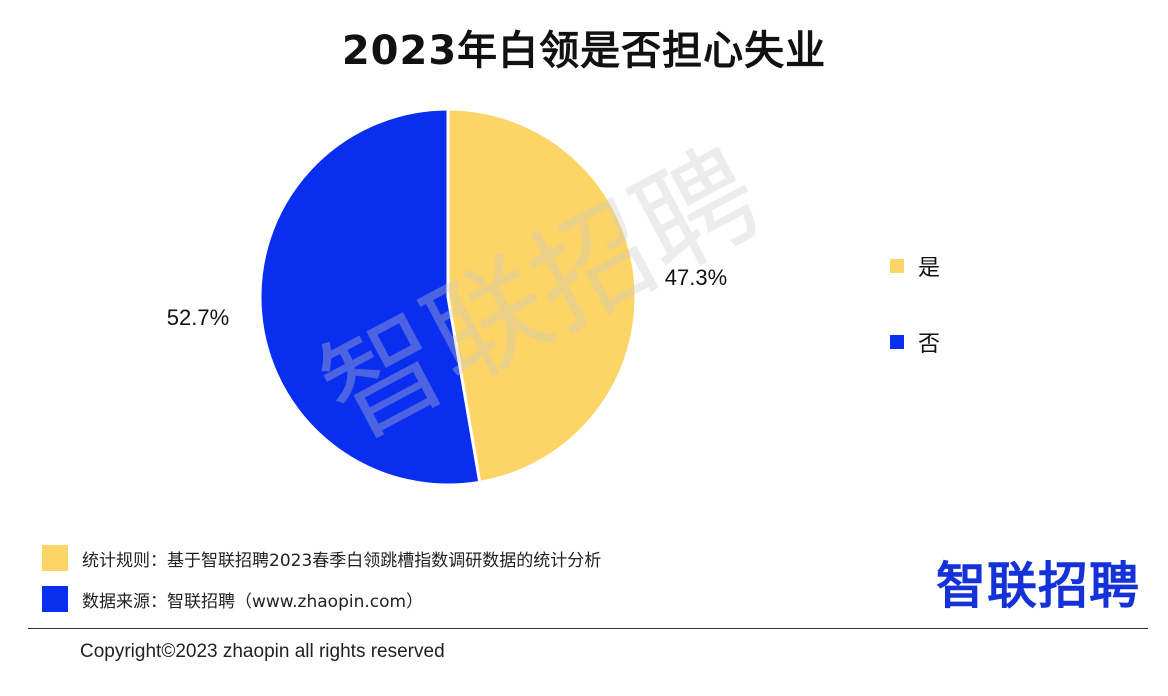  I want to click on stat-rule-text: 统计规则：基于智联招聘2023春季白领跳槽指数调研数据的统计分析, so click(342, 560).